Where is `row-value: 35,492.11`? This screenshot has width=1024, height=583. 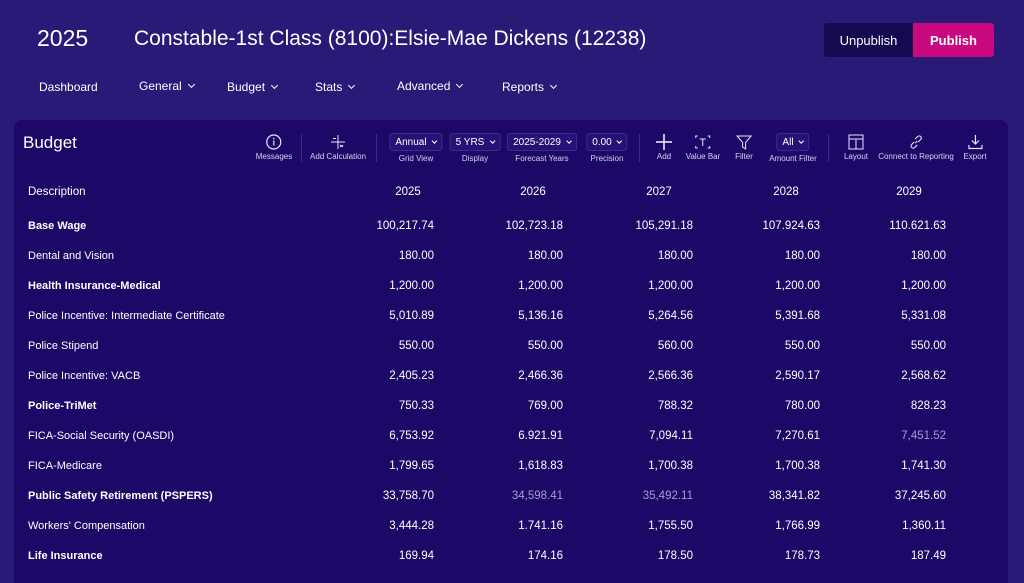 row-value: 35,492.11 is located at coordinates (667, 496).